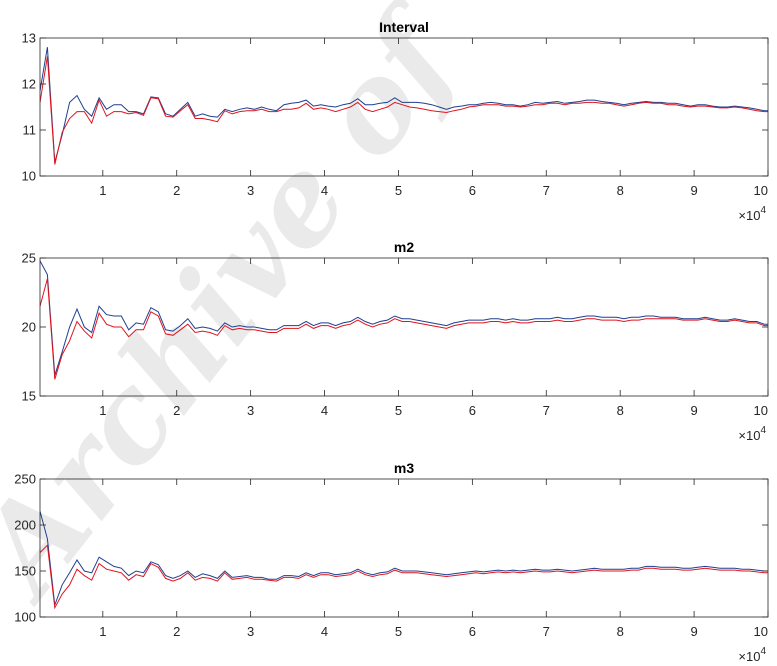 The width and height of the screenshot is (777, 666). Describe the element at coordinates (29, 84) in the screenshot. I see `y-tick-label: 12` at that location.